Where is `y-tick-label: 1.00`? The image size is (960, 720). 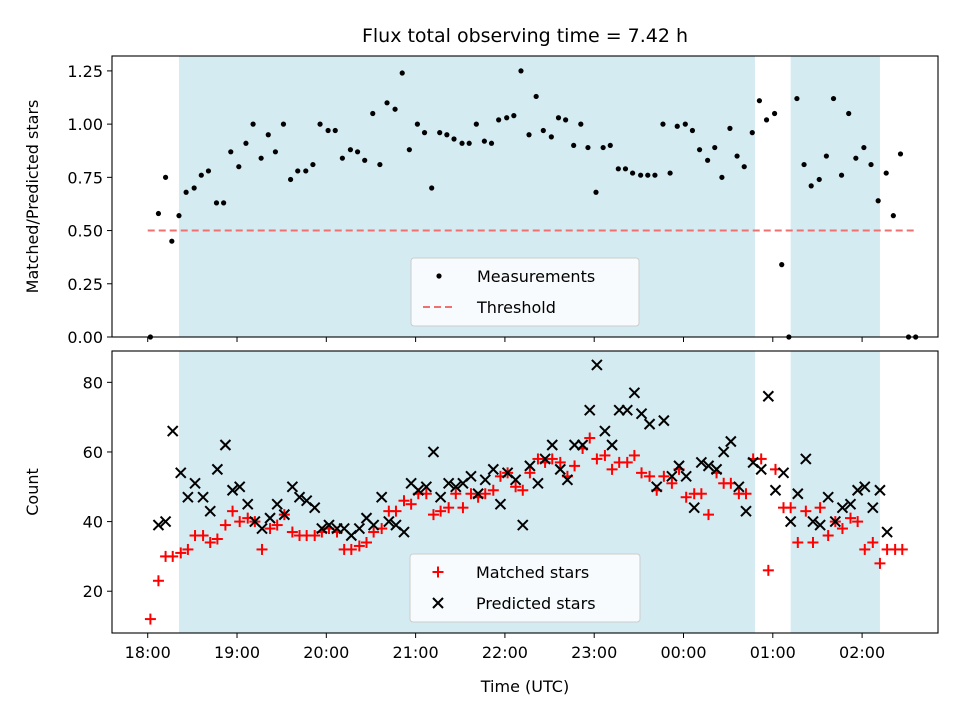
y-tick-label: 1.00 is located at coordinates (85, 124).